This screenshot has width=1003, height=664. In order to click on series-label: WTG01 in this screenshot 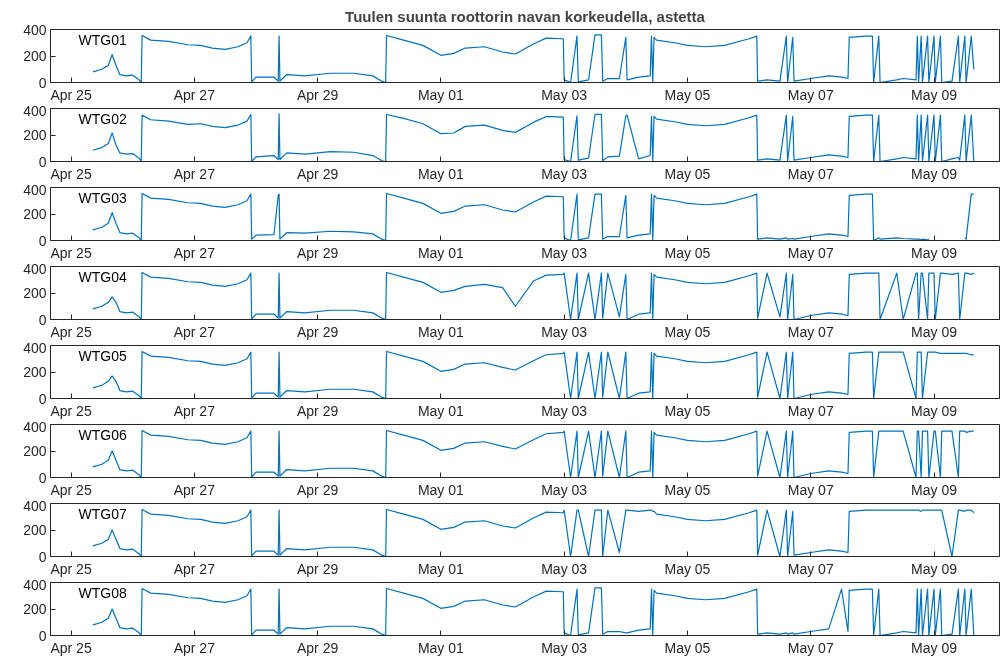, I will do `click(102, 39)`.